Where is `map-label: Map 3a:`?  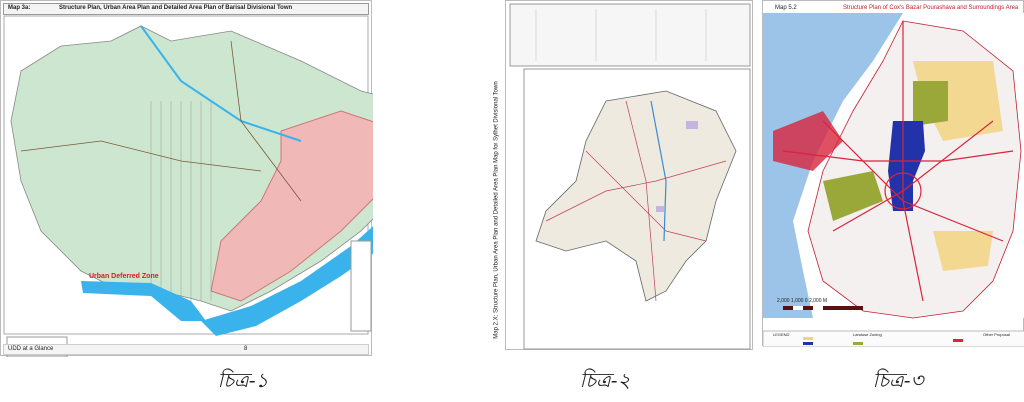
map-label: Map 3a: is located at coordinates (19, 8).